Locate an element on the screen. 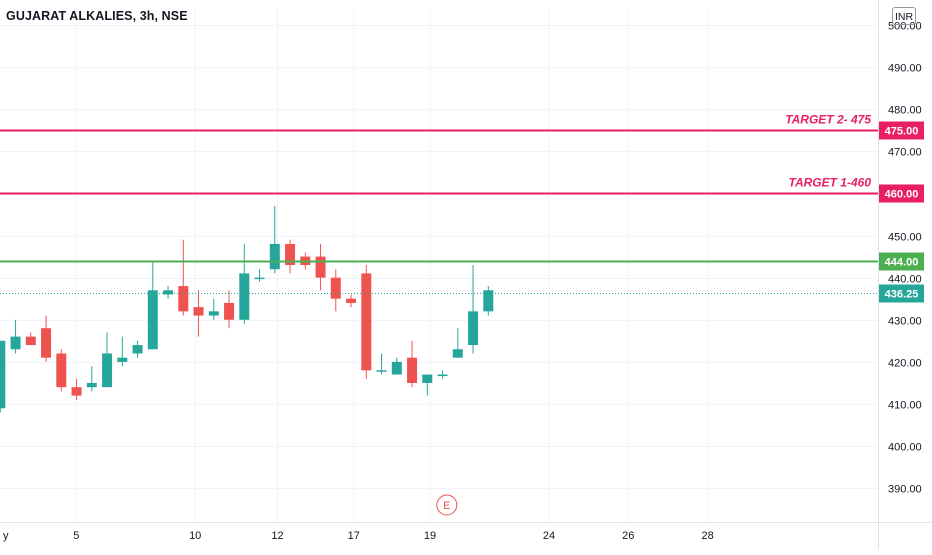 The height and width of the screenshot is (555, 932). price-label: 436.25 is located at coordinates (901, 293).